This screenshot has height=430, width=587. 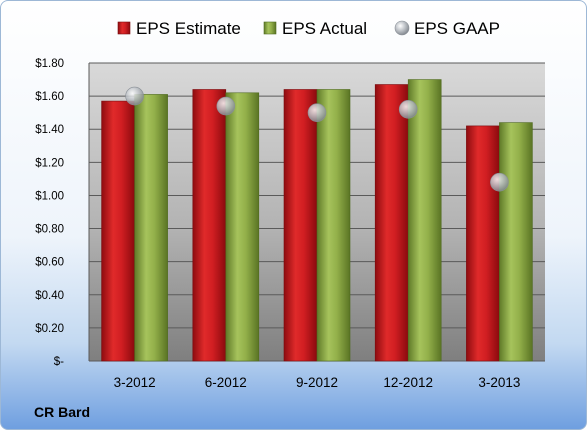 I want to click on x-axis-labels: 3-2012 6-2012 9-2012 12-2012 3-2013, so click(x=317, y=382).